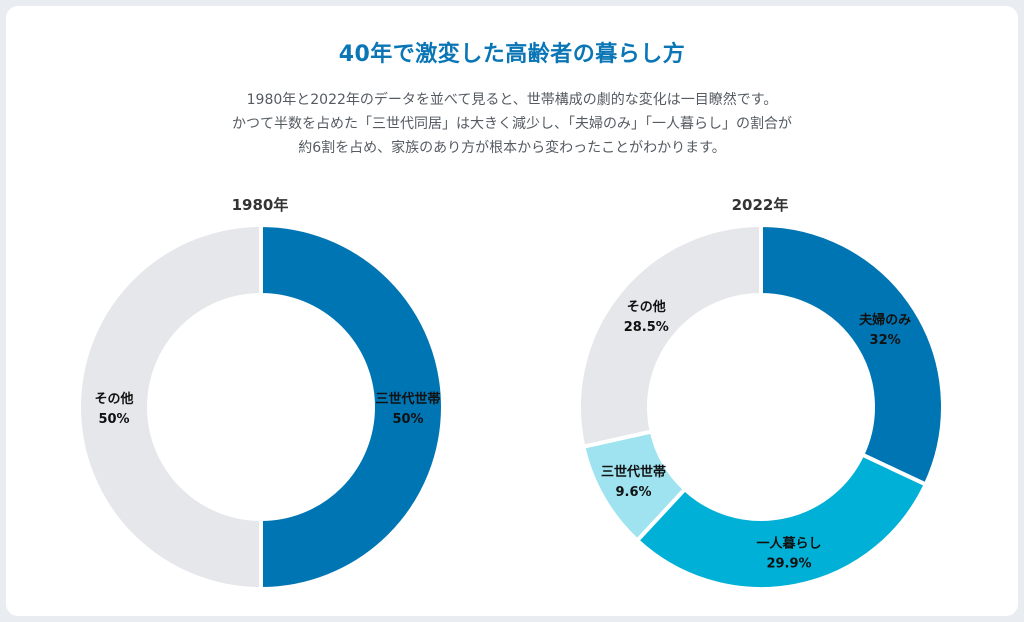 This screenshot has height=622, width=1024. Describe the element at coordinates (760, 205) in the screenshot. I see `chart-title-2022: 2022年` at that location.